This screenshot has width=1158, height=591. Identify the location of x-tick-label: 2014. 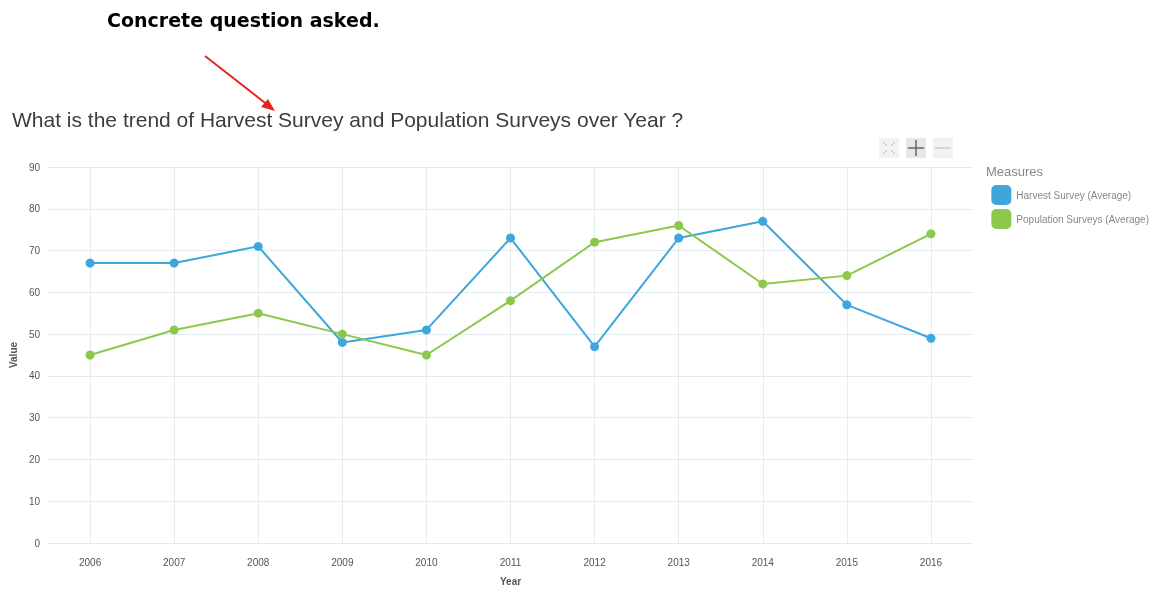
(763, 562).